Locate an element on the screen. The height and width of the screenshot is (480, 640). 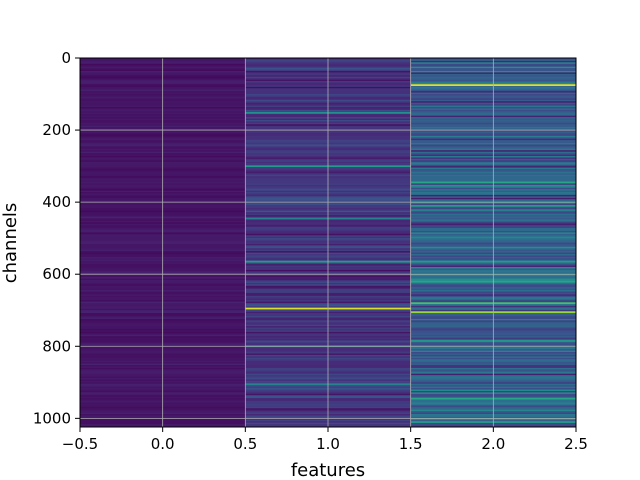
y-tick-label: 200 is located at coordinates (56, 130).